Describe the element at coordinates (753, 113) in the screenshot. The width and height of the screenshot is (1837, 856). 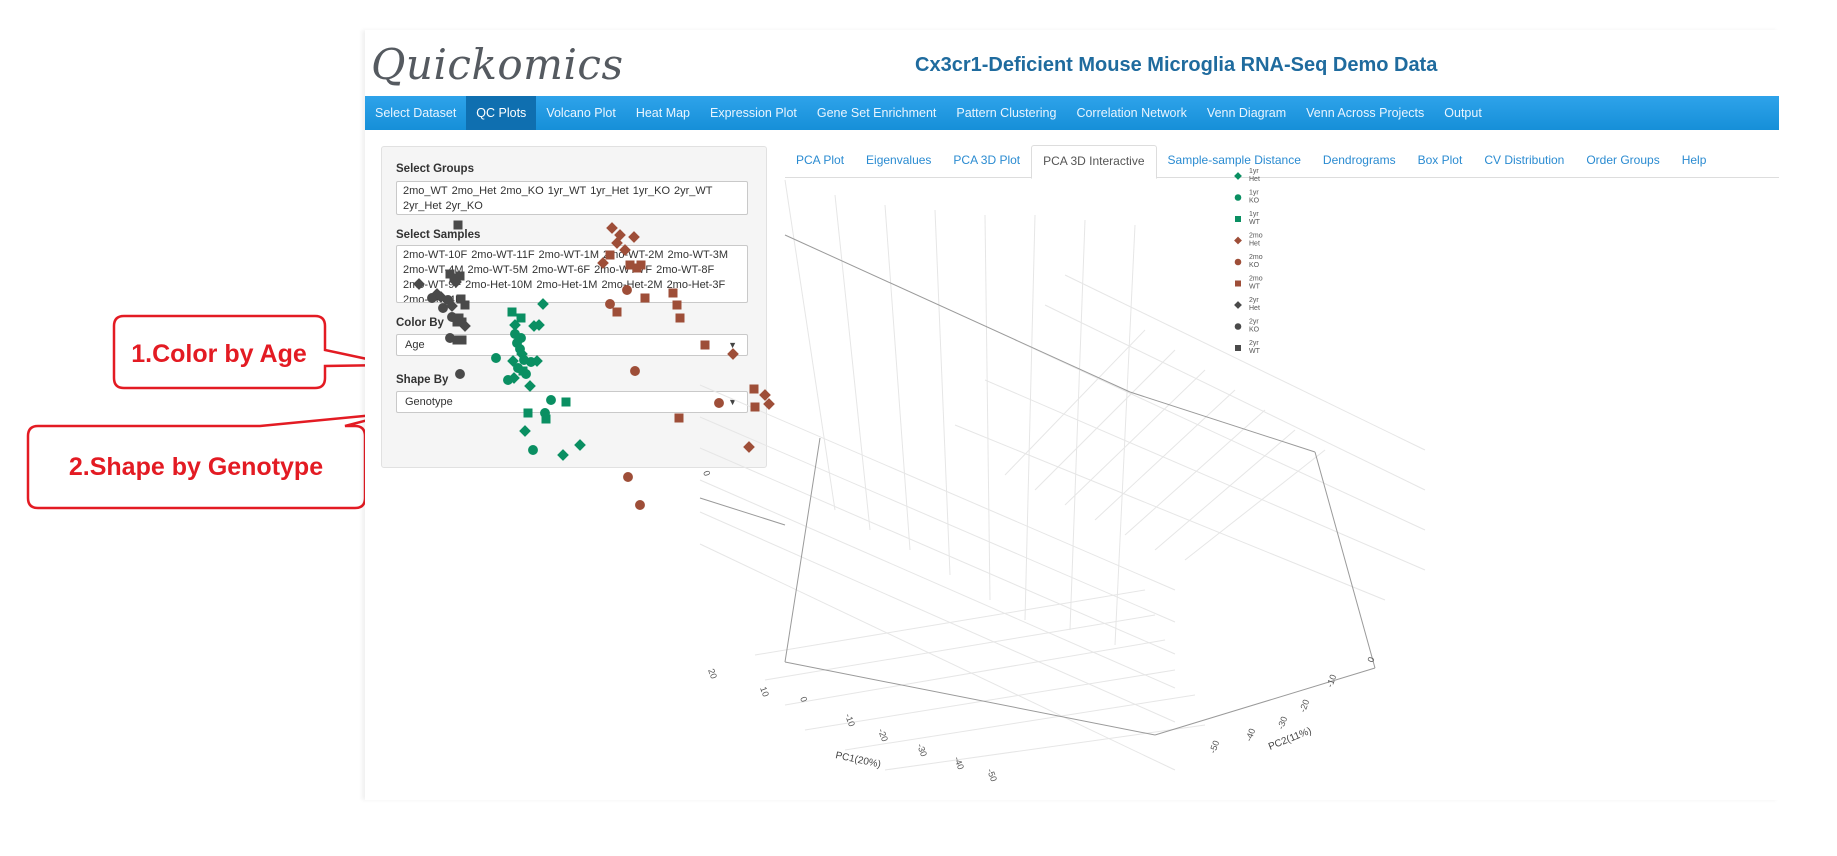
I see `nav-expression-plot: Expression Plot` at that location.